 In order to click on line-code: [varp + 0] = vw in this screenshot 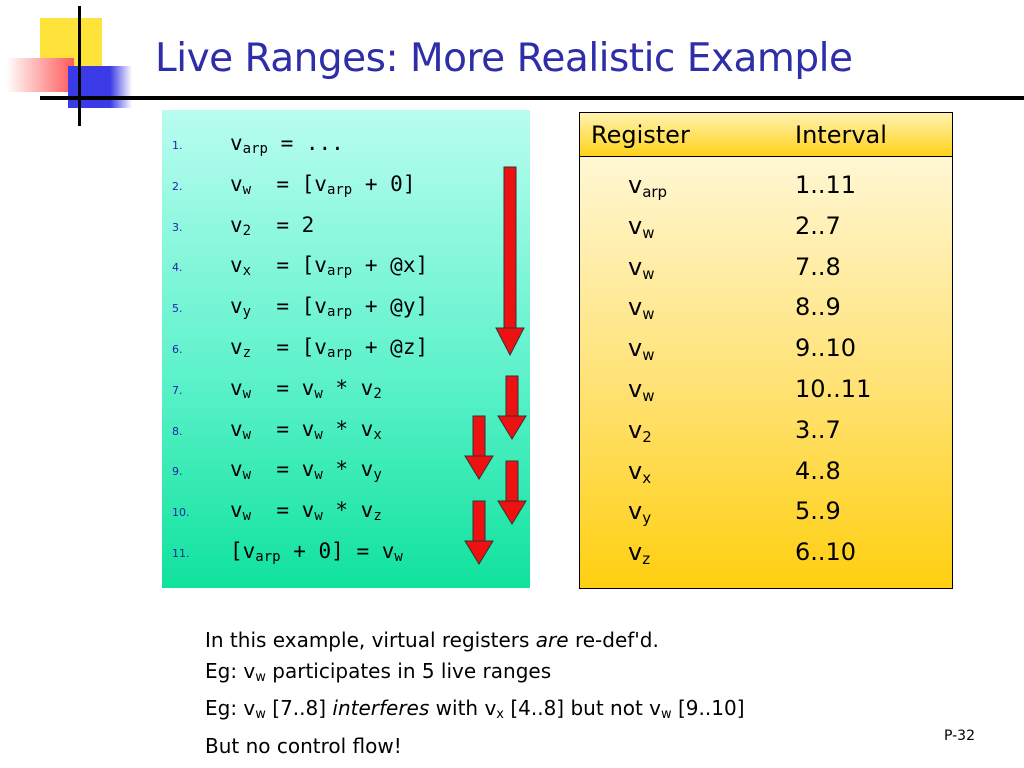, I will do `click(316, 552)`.